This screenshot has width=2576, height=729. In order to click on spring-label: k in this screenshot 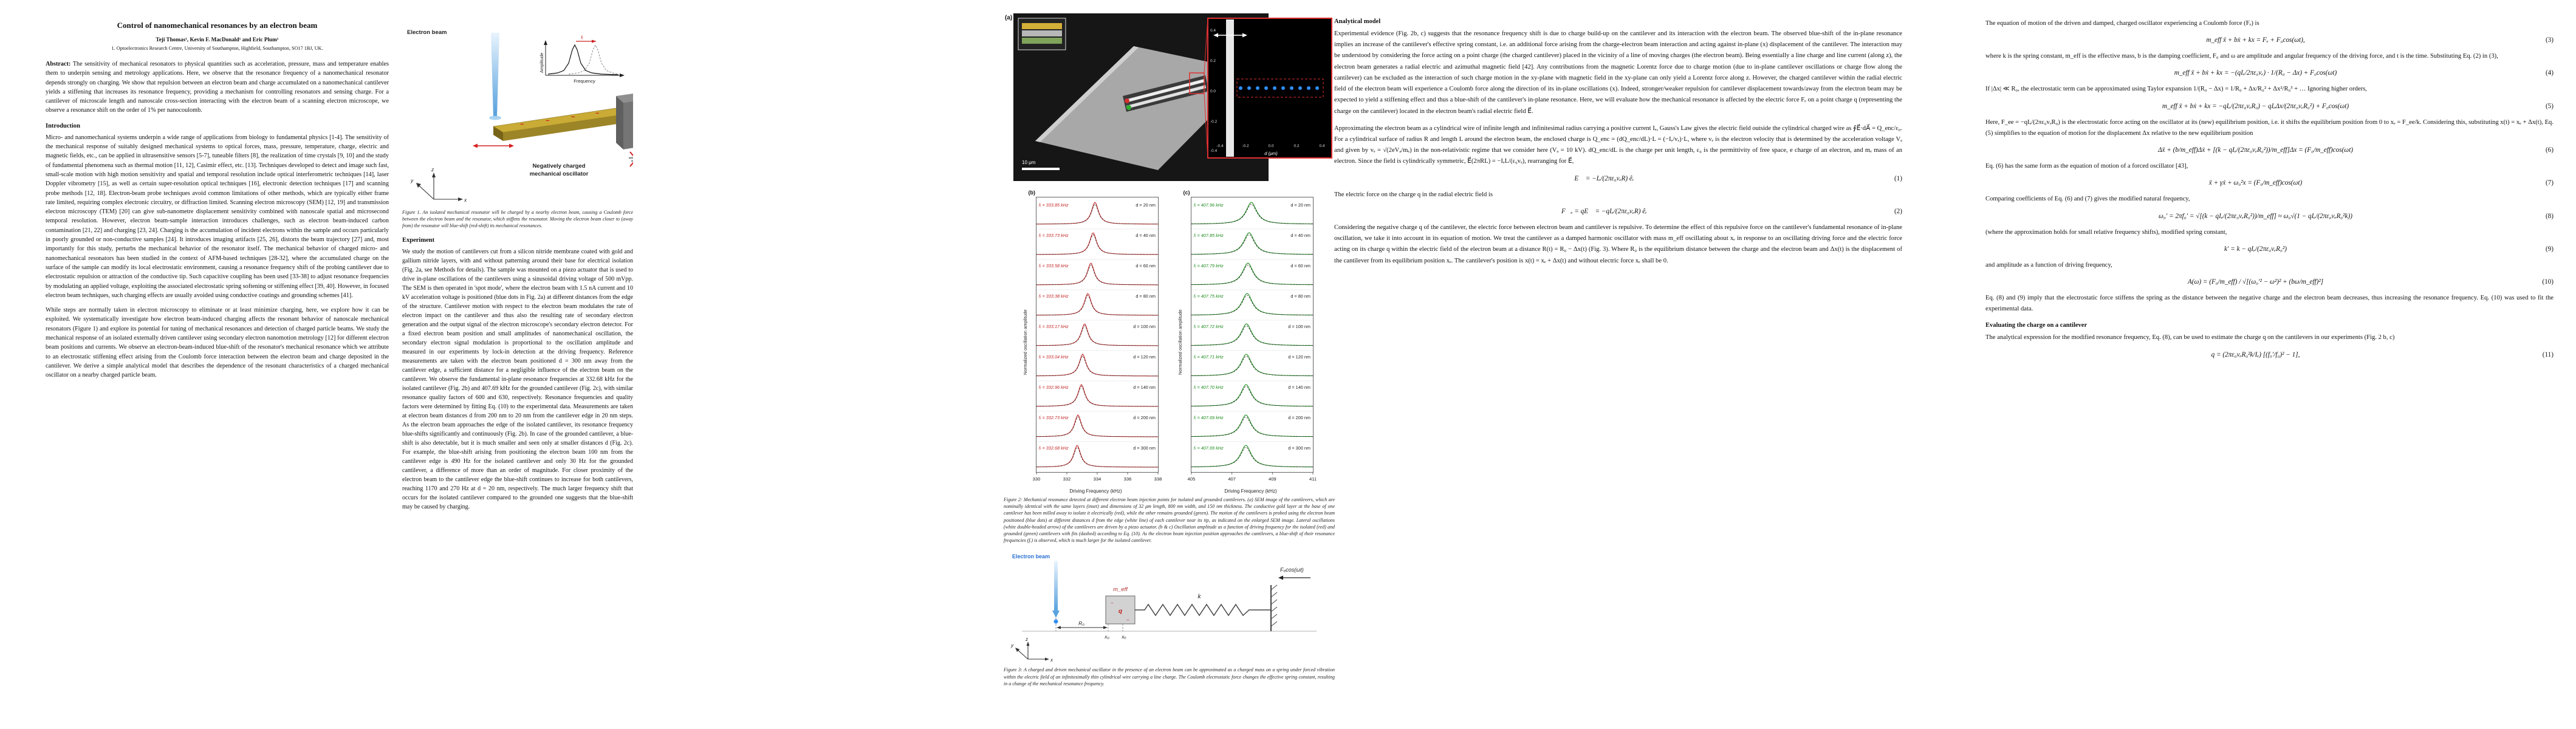, I will do `click(1200, 597)`.